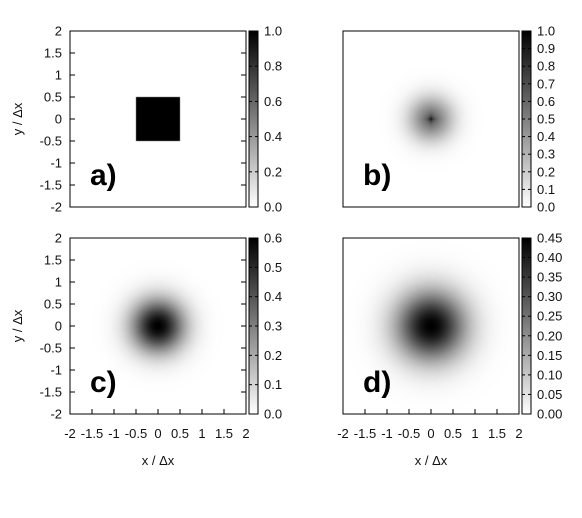 Image resolution: width=582 pixels, height=518 pixels. I want to click on plot-frame, so click(431, 119).